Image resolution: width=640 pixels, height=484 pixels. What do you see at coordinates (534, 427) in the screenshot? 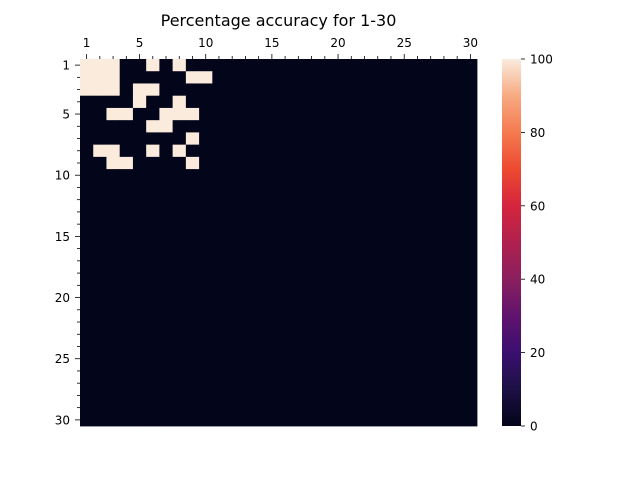
I see `colorbar-tick-label: 0` at bounding box center [534, 427].